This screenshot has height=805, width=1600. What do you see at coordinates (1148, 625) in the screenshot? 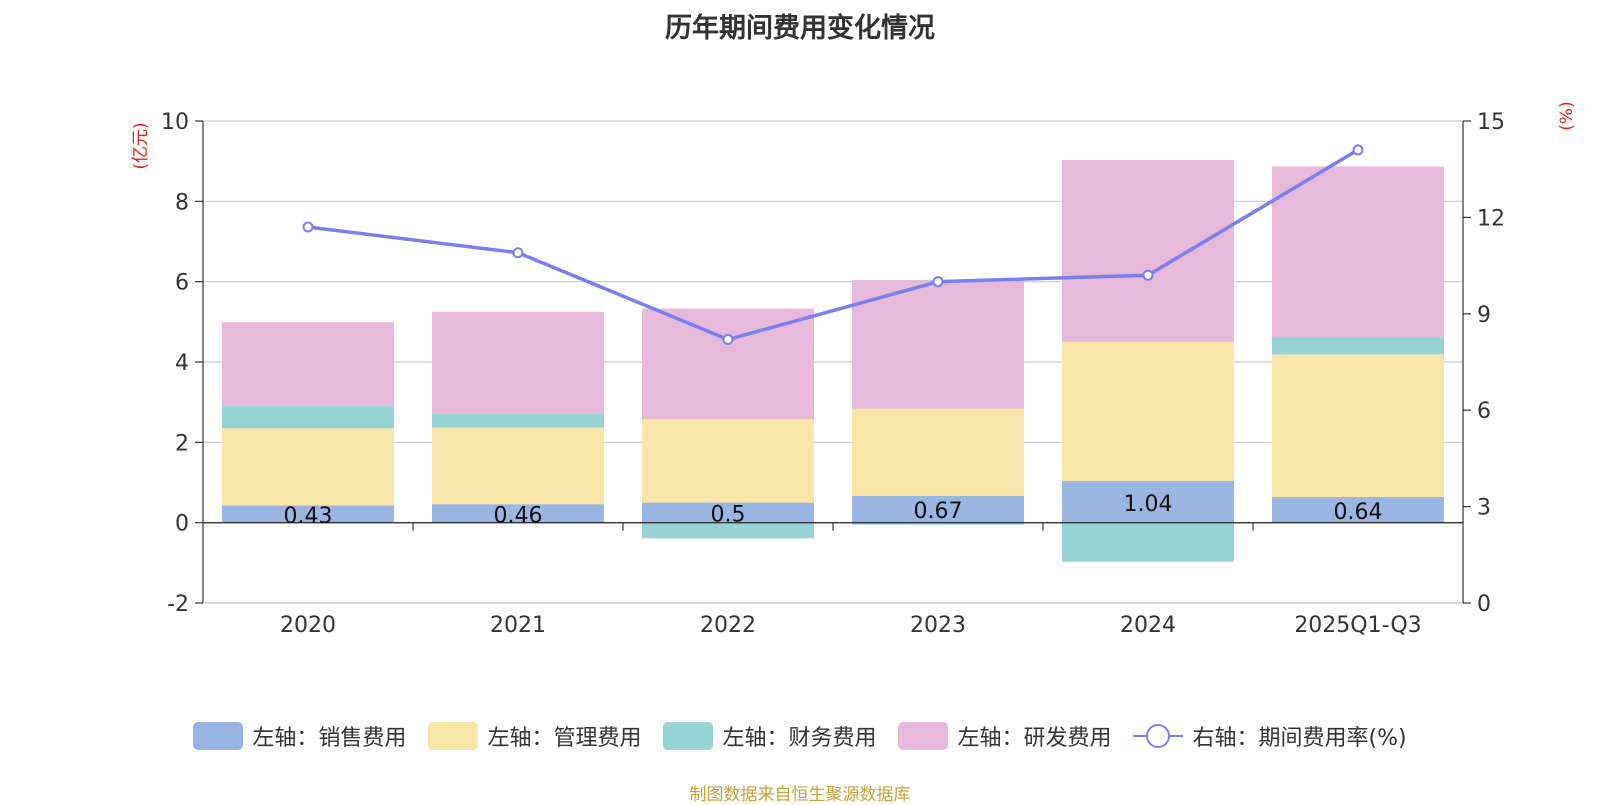
I see `x-axis-label-4: 2024` at bounding box center [1148, 625].